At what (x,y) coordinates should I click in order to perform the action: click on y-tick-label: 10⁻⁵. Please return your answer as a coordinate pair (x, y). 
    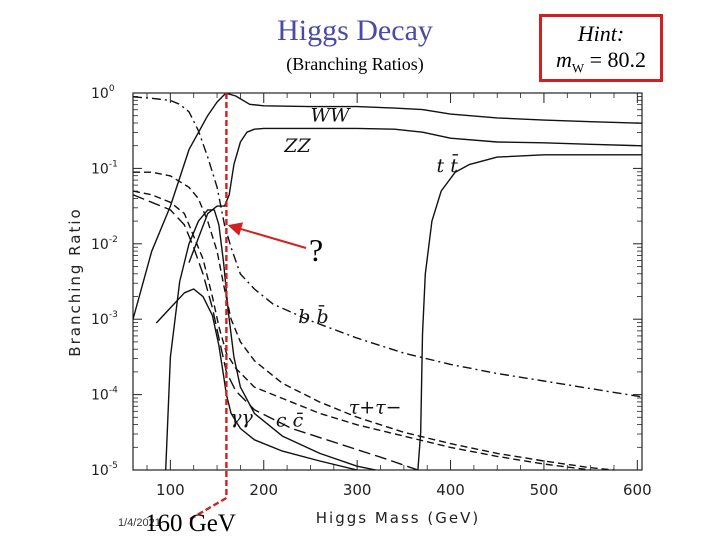
    Looking at the image, I should click on (104, 470).